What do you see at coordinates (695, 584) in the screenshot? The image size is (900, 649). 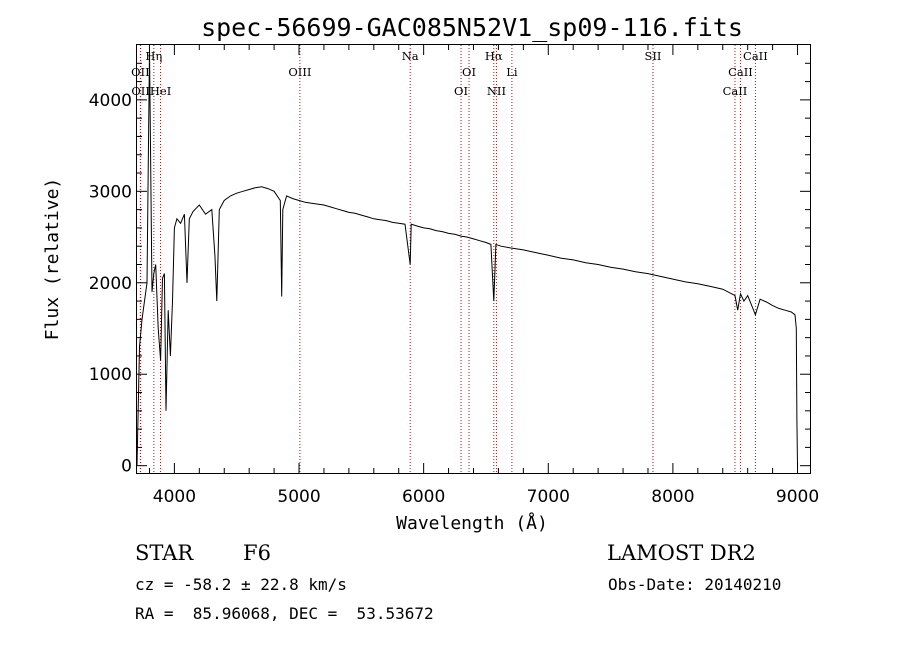 I see `observation-date: Obs-Date: 20140210` at bounding box center [695, 584].